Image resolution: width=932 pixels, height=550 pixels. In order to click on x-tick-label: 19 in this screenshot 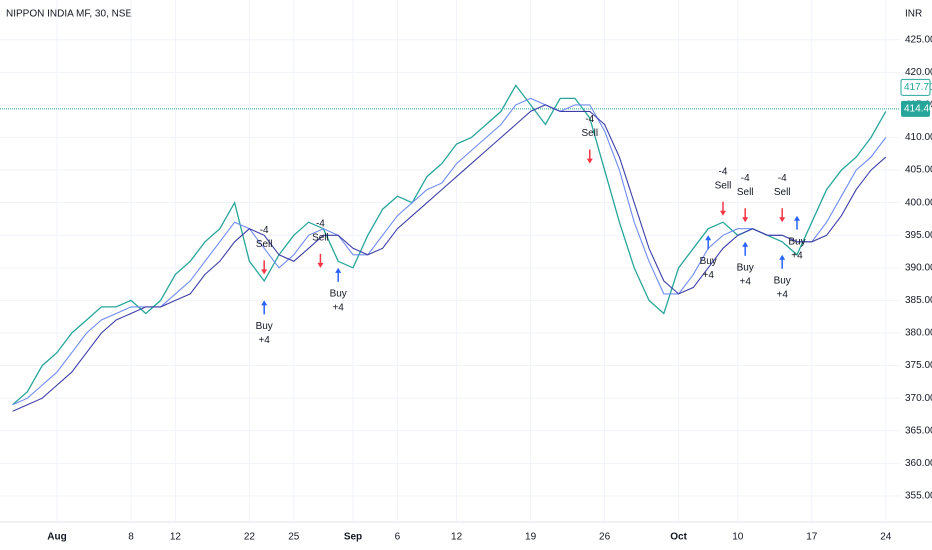, I will do `click(531, 537)`.